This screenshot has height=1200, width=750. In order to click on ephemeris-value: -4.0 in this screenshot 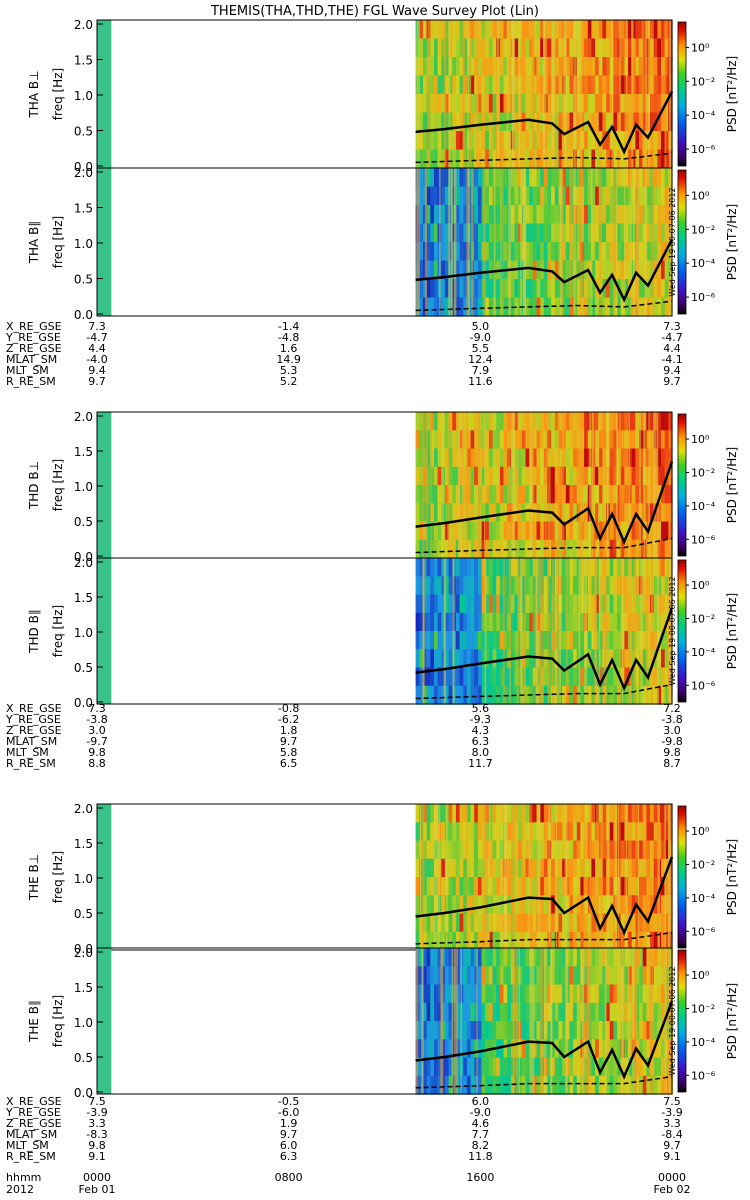, I will do `click(96, 359)`.